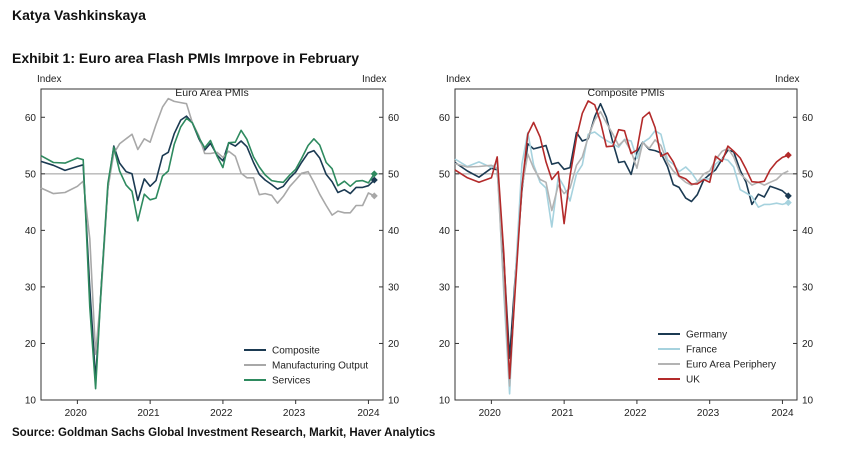 Image resolution: width=848 pixels, height=464 pixels. I want to click on series-end-marker-france, so click(788, 203).